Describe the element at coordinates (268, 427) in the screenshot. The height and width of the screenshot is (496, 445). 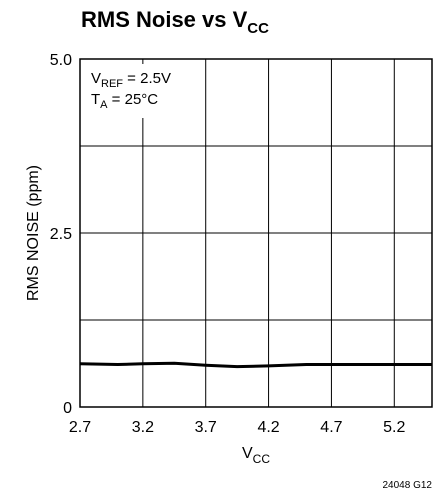
I see `x-tick-label-3: 4.2` at that location.